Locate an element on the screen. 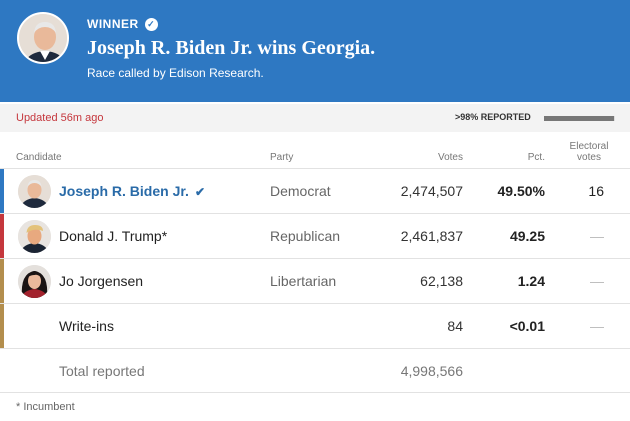  column-votes: Votes is located at coordinates (450, 157).